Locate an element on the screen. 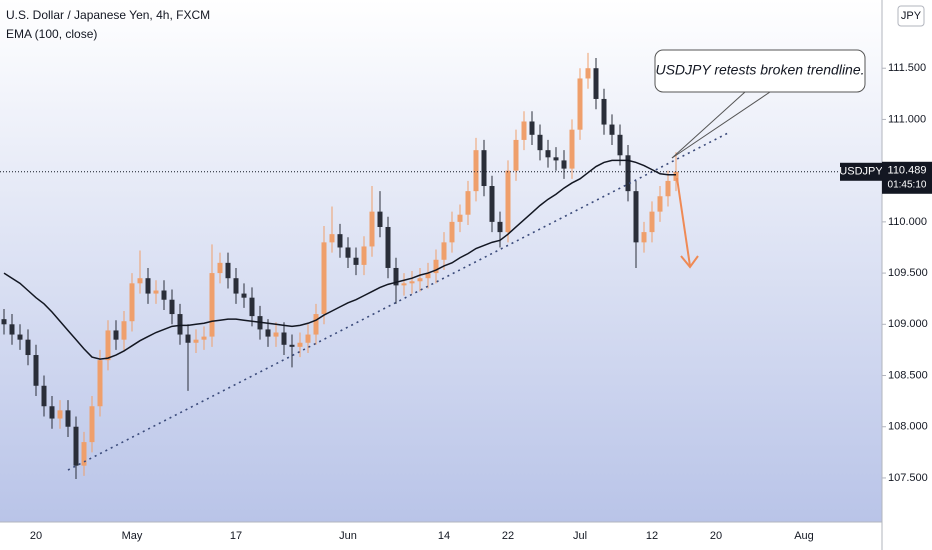 This screenshot has width=932, height=550. currency: JPY is located at coordinates (911, 16).